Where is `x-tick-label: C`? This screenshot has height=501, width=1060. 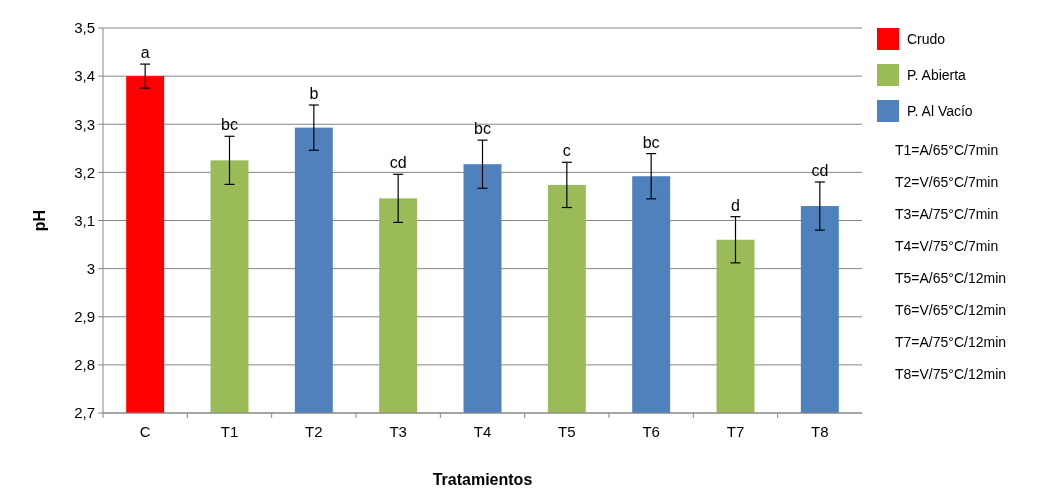
x-tick-label: C is located at coordinates (145, 431).